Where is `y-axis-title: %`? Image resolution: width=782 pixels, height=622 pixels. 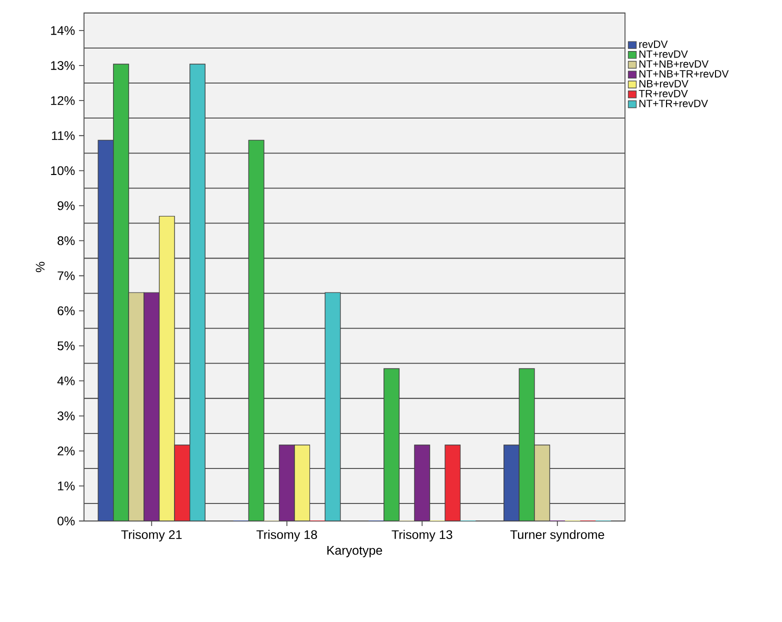 y-axis-title: % is located at coordinates (40, 267).